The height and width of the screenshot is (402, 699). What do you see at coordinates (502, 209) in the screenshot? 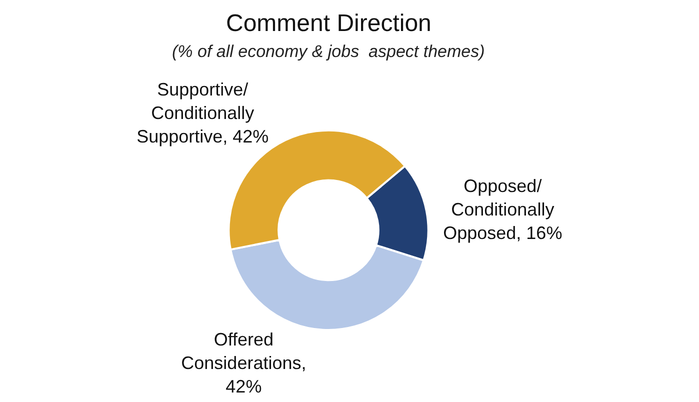
I see `slice-label: Opposed/ Conditionally Opposed, 16%` at bounding box center [502, 209].